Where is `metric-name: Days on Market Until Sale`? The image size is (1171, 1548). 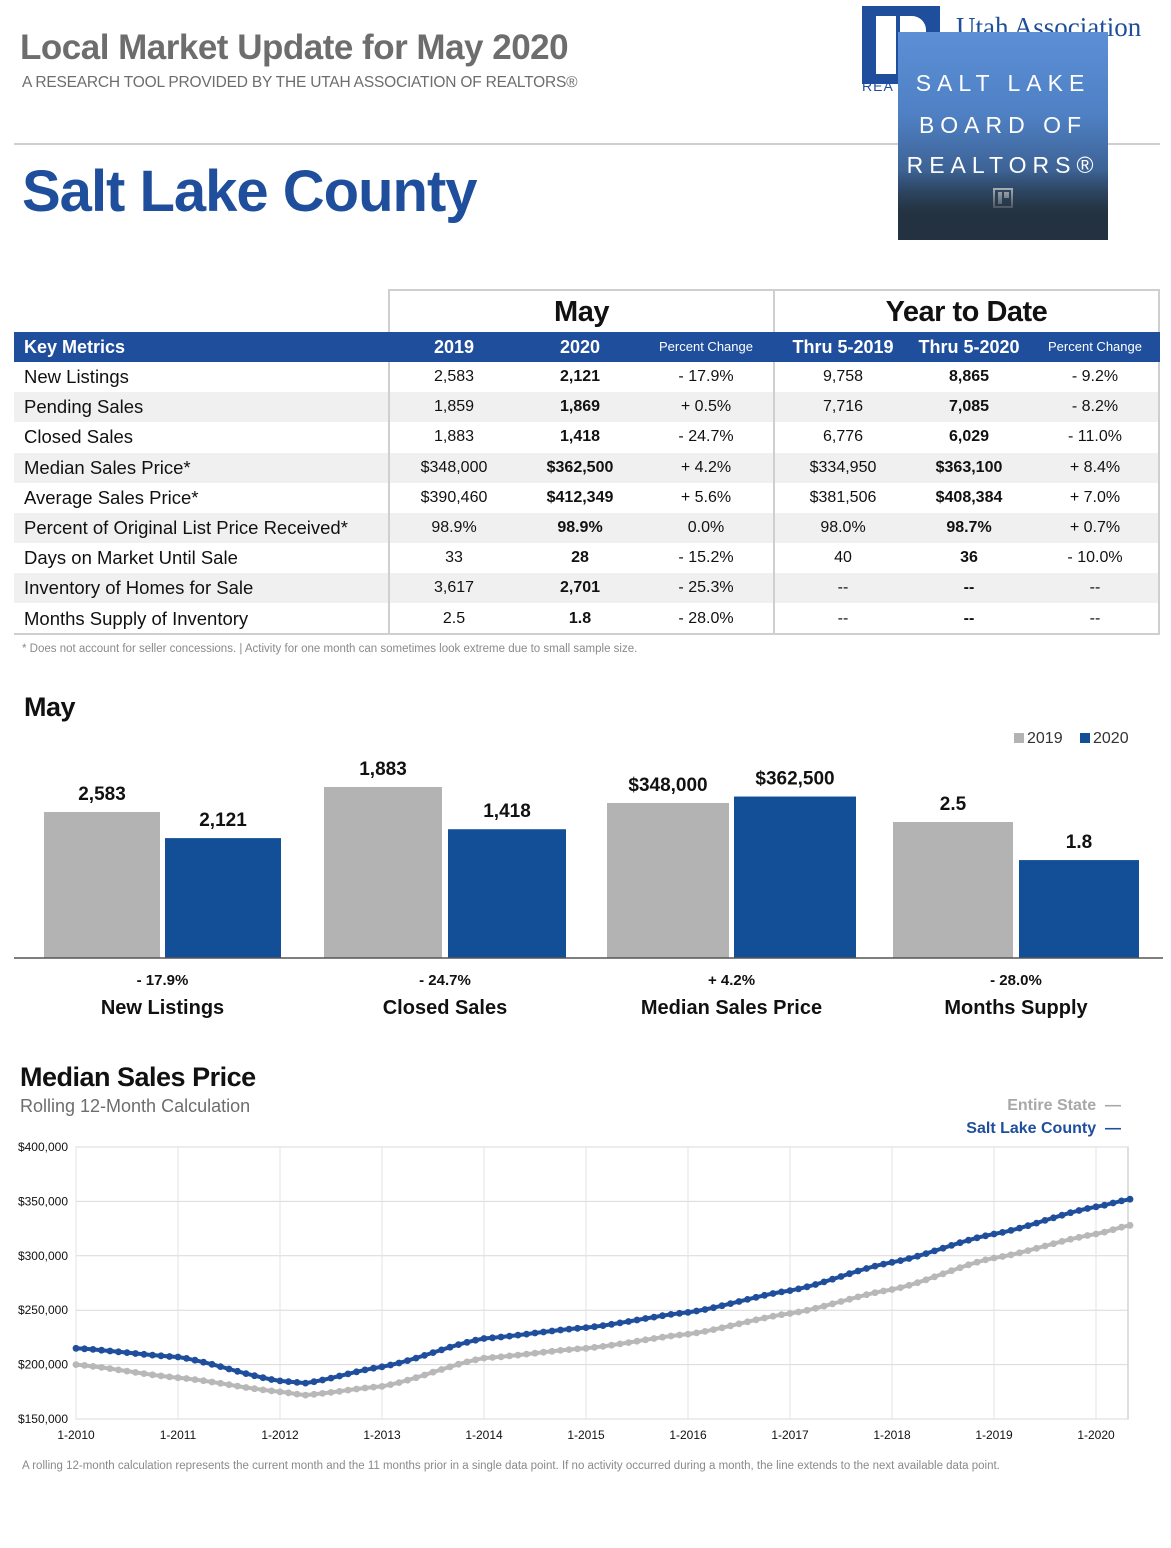
metric-name: Days on Market Until Sale is located at coordinates (131, 558).